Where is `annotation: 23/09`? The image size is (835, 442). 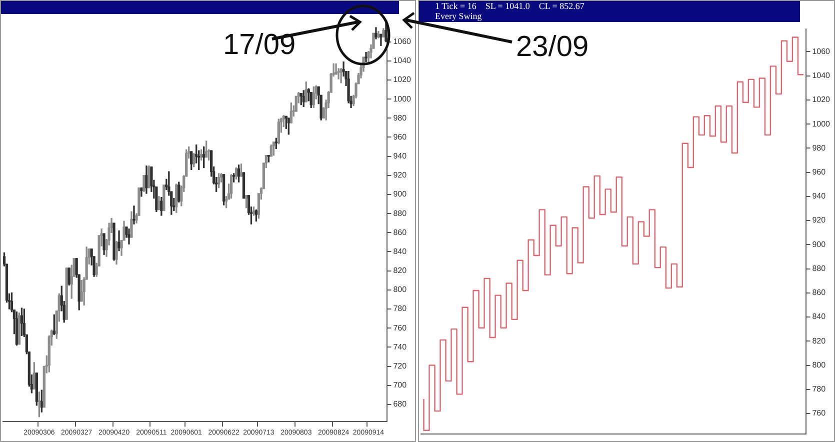
annotation: 23/09 is located at coordinates (552, 47).